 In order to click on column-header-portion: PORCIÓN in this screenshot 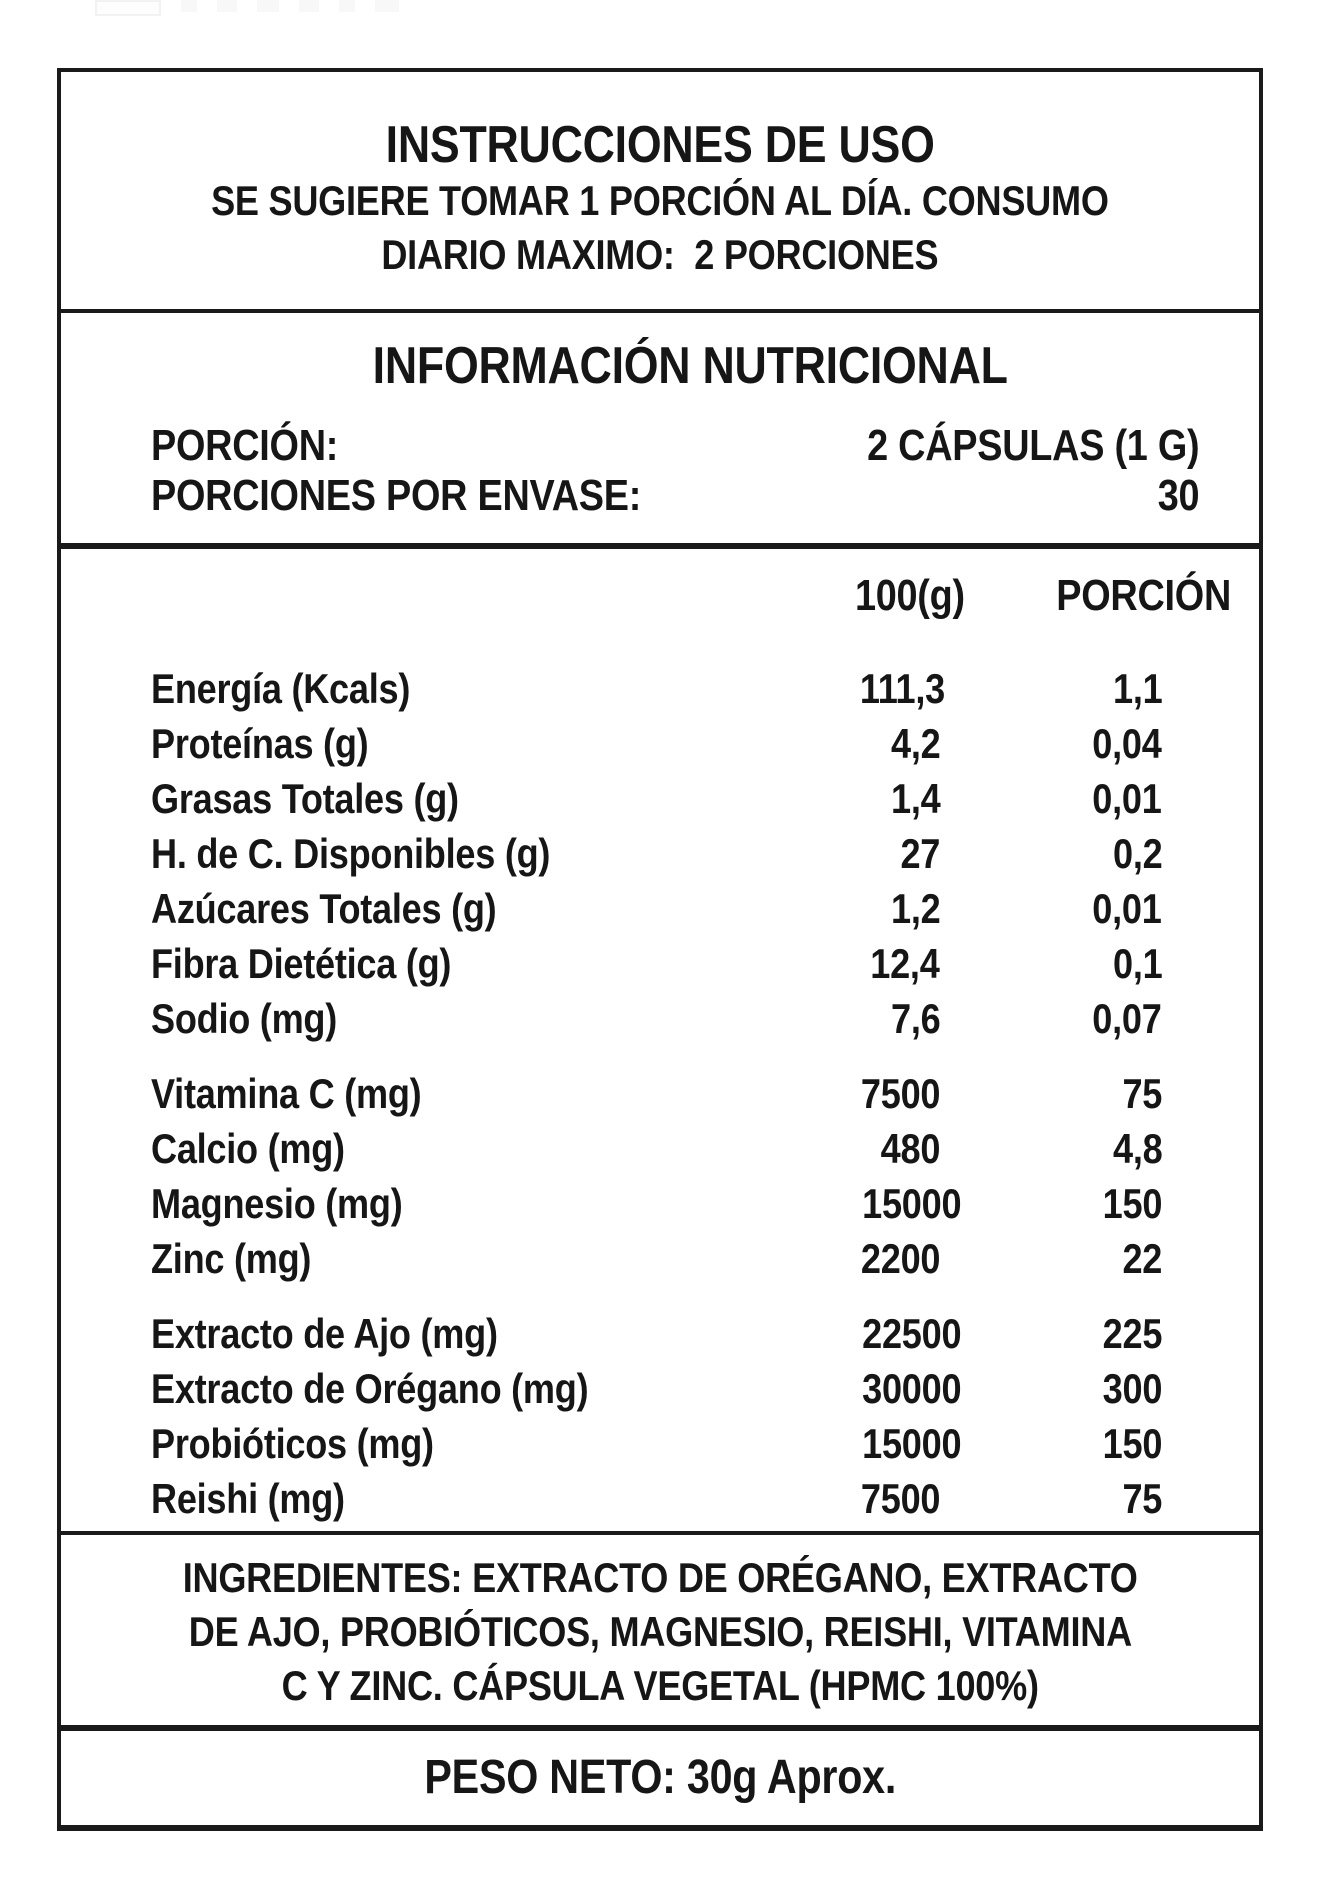, I will do `click(1144, 595)`.